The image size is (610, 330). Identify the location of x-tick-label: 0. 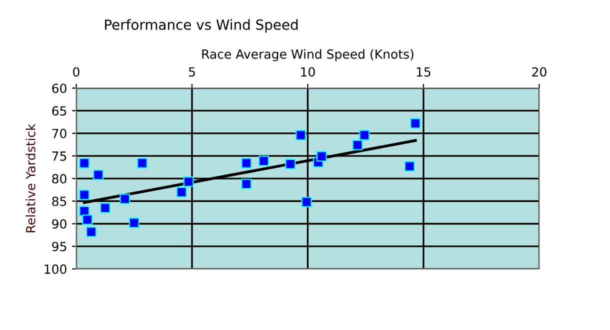
(76, 72).